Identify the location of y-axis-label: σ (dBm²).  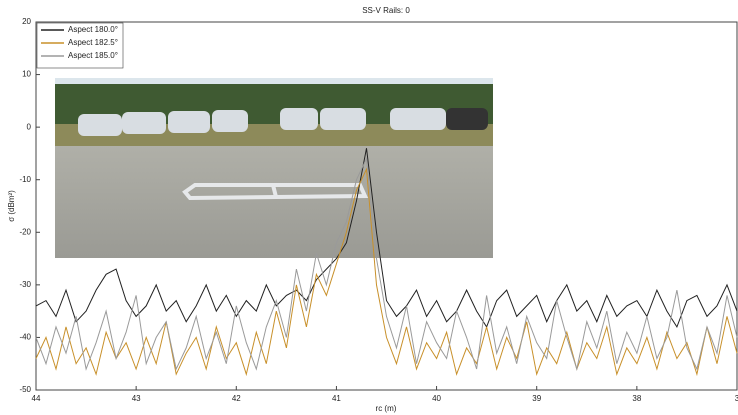
(11, 206).